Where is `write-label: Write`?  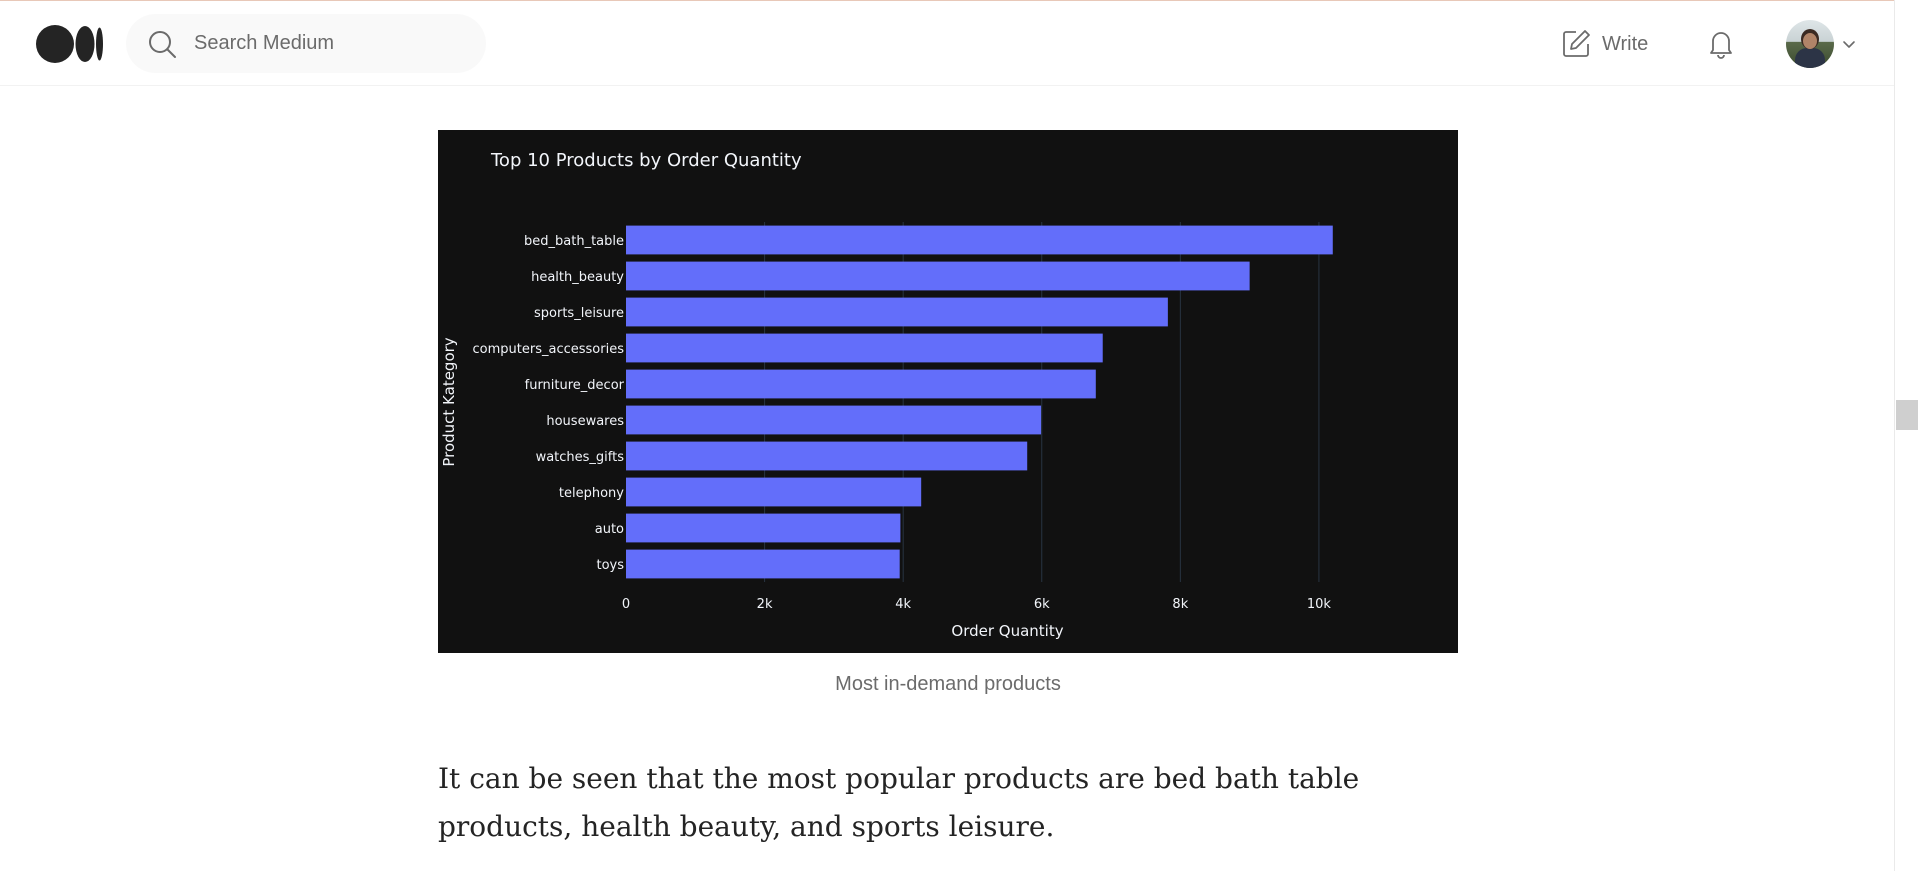
write-label: Write is located at coordinates (1625, 43).